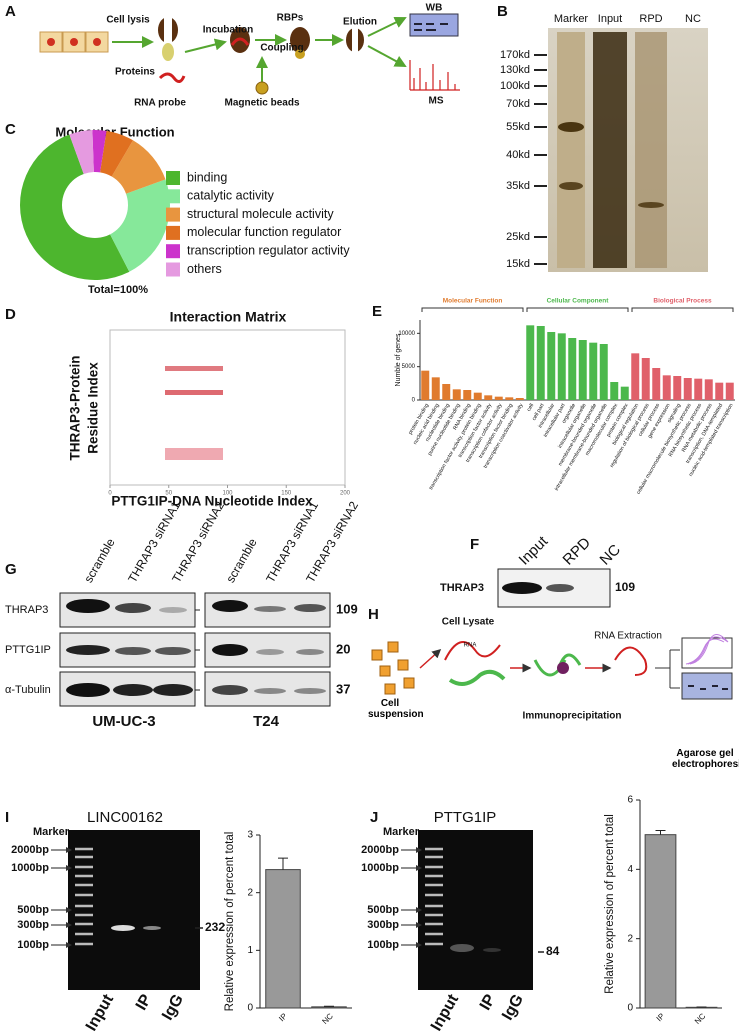  Describe the element at coordinates (515, 55) in the screenshot. I see `marker-label: 170kd` at that location.